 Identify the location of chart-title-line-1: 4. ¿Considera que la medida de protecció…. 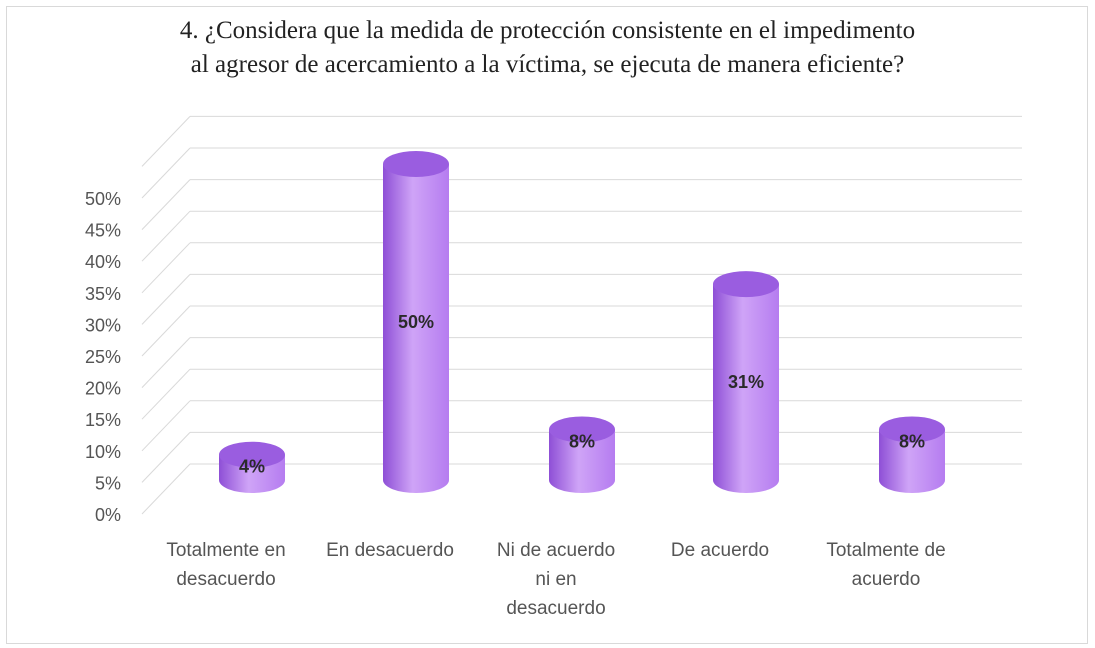
(547, 30).